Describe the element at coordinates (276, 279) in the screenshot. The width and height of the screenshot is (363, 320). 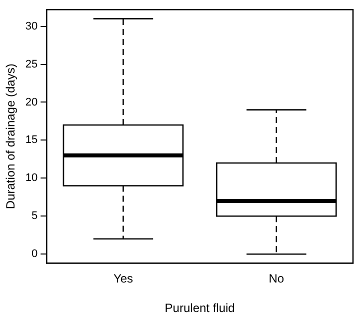
I see `x-tick-label: No` at that location.